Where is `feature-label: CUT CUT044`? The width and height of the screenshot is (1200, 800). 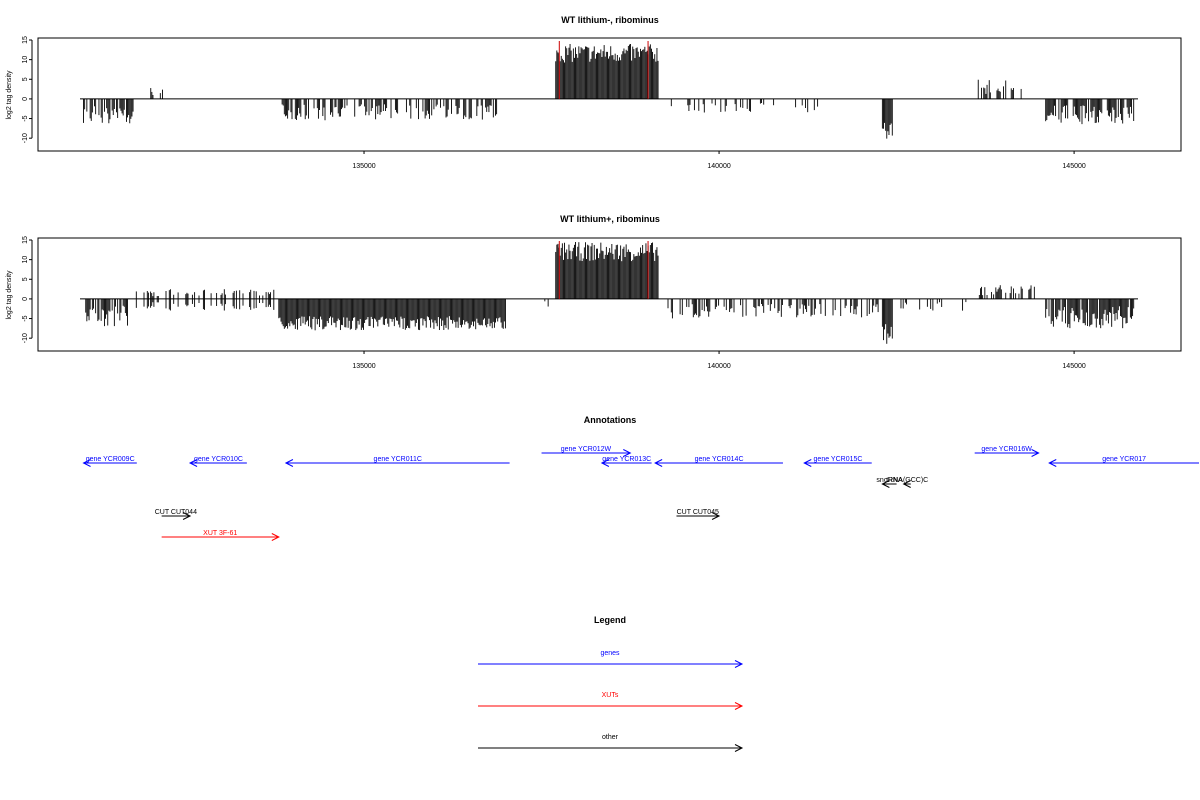
feature-label: CUT CUT044 is located at coordinates (176, 512).